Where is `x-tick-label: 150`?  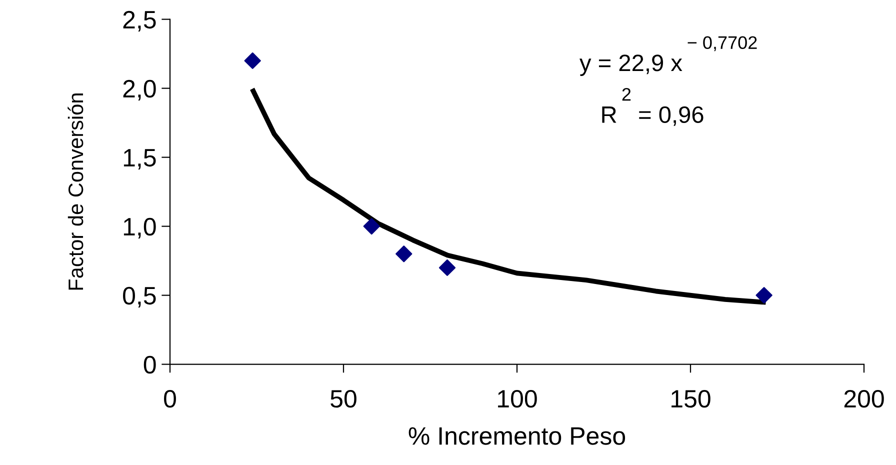 x-tick-label: 150 is located at coordinates (691, 399).